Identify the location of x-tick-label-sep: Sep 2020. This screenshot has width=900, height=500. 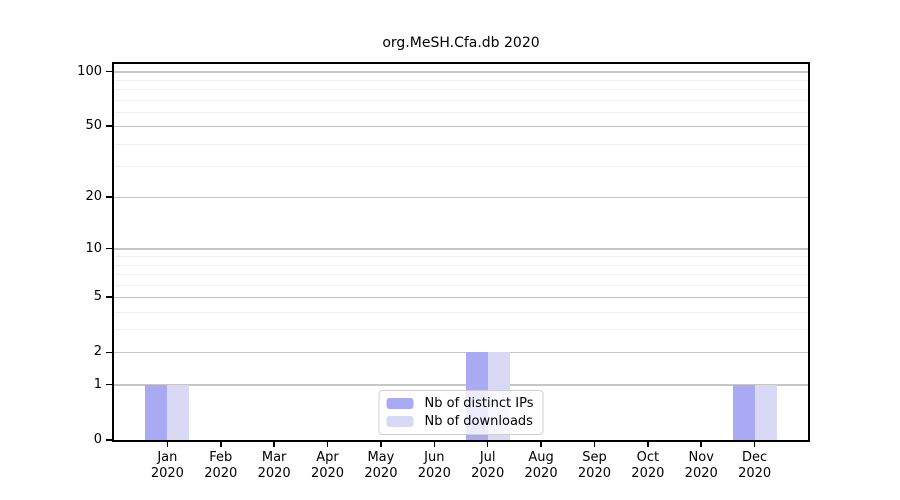
(594, 465).